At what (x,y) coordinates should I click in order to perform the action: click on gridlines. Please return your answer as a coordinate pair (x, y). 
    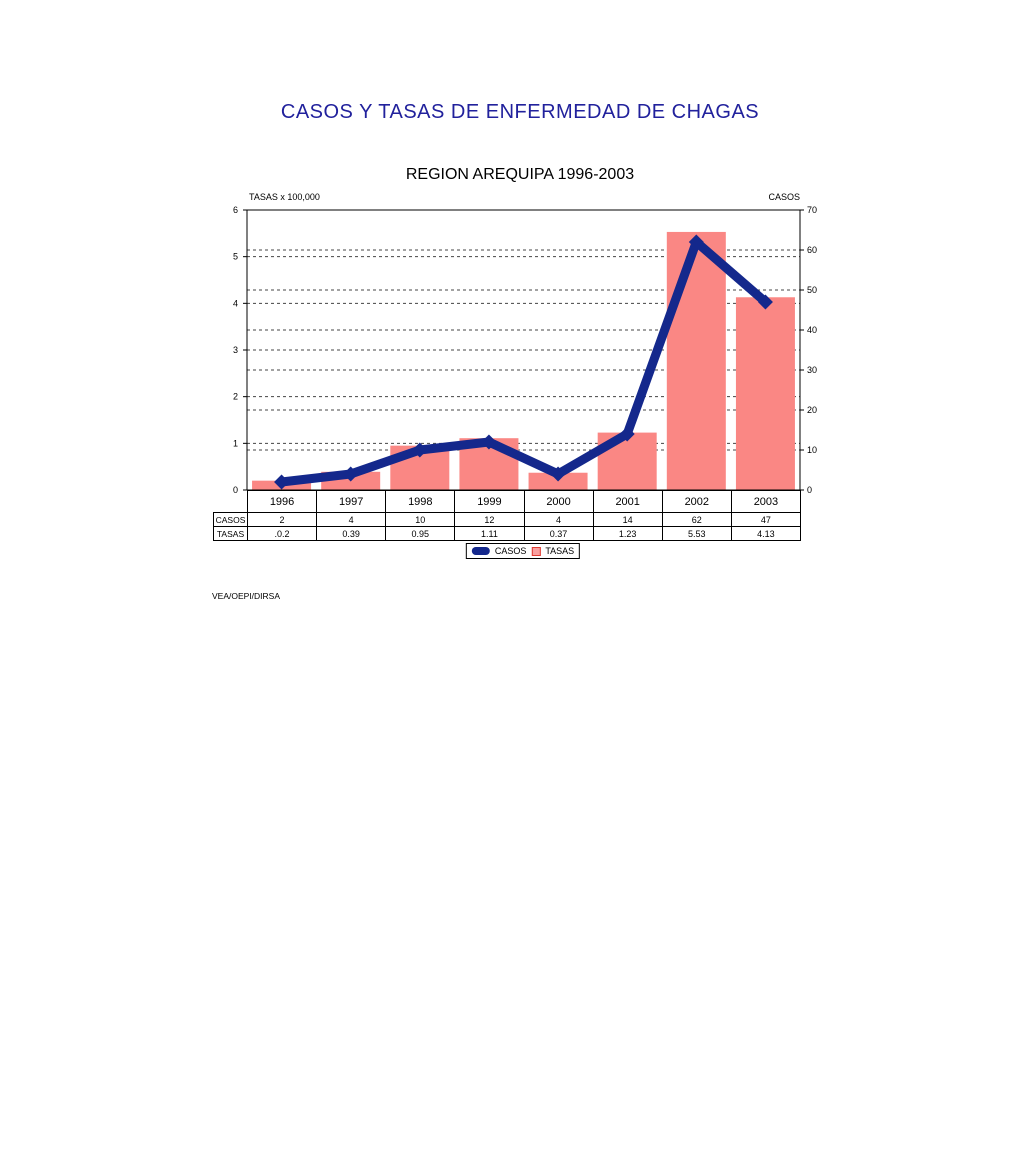
    Looking at the image, I should click on (523, 350).